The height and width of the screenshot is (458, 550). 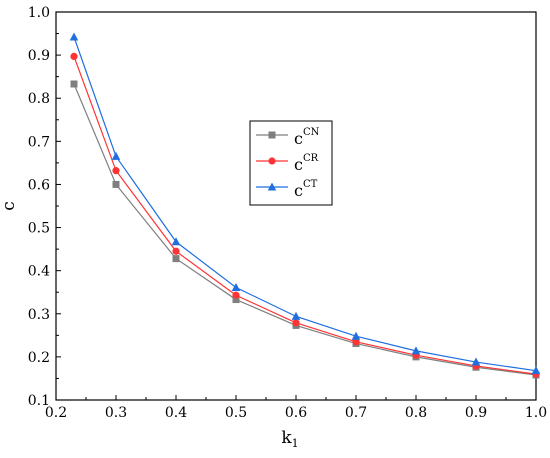 I want to click on y-tick-label: 0.6, so click(x=39, y=185).